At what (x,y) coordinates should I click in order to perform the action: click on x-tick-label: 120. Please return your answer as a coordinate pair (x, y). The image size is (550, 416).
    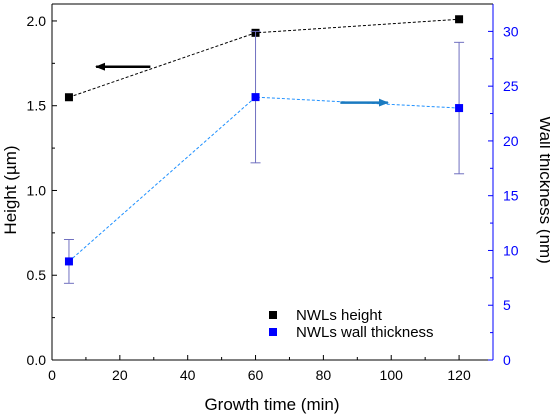
    Looking at the image, I should click on (459, 375).